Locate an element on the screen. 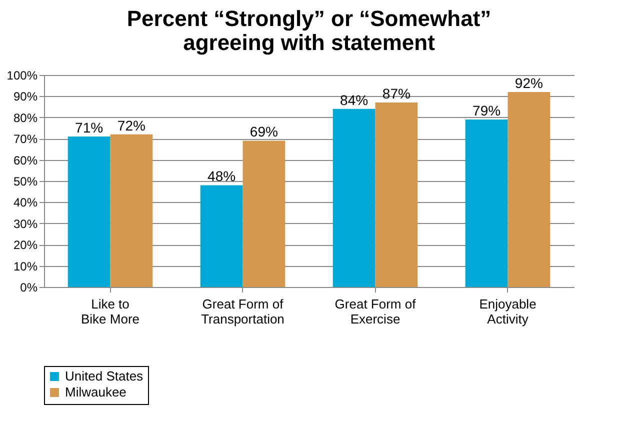 The width and height of the screenshot is (621, 437). data-label: 84% is located at coordinates (354, 100).